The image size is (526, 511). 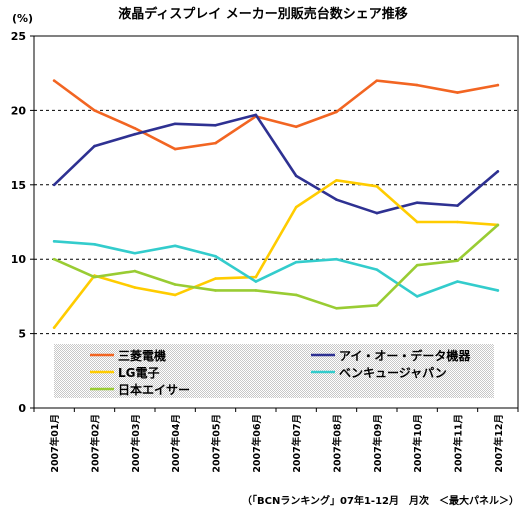 I want to click on x-tick-label: 2007年06月, so click(x=257, y=443).